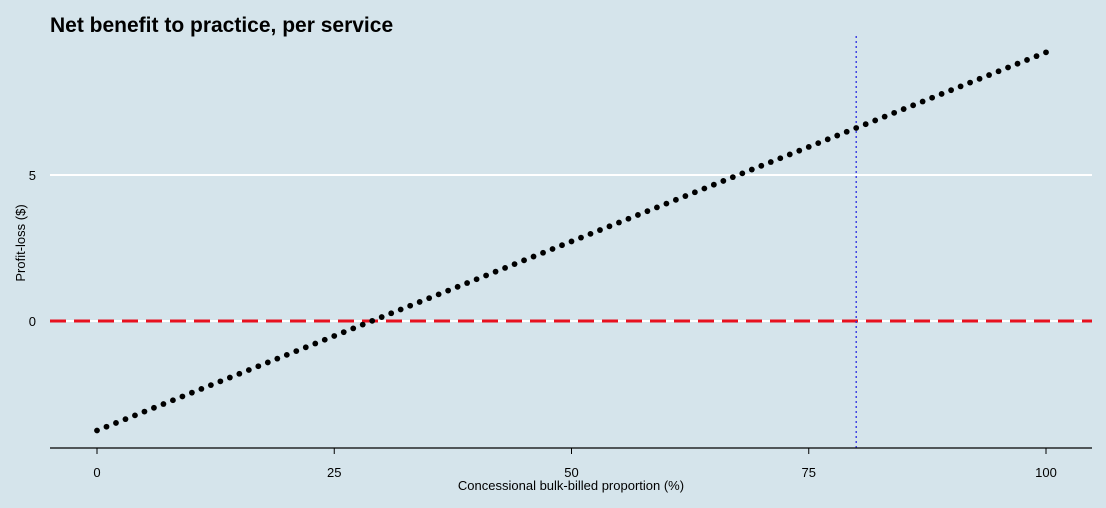  I want to click on x-tick-label: 50, so click(571, 472).